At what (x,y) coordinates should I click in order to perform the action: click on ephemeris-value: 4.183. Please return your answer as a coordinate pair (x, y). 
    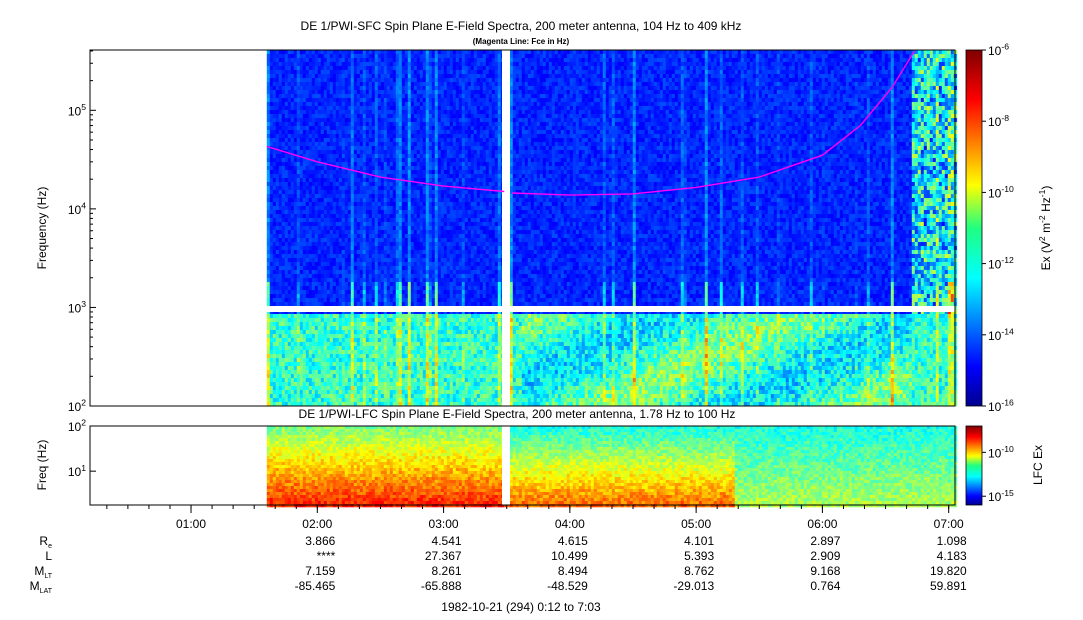
    Looking at the image, I should click on (952, 556).